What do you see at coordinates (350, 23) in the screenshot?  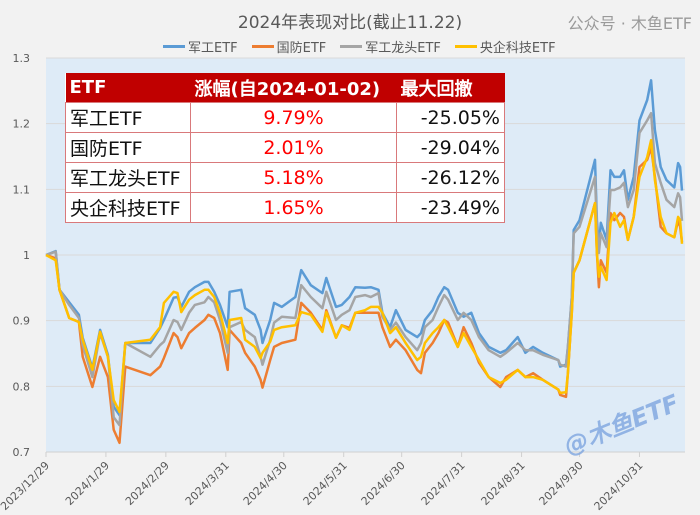 I see `chart-title: 2024年表现对比(截止11.22)` at bounding box center [350, 23].